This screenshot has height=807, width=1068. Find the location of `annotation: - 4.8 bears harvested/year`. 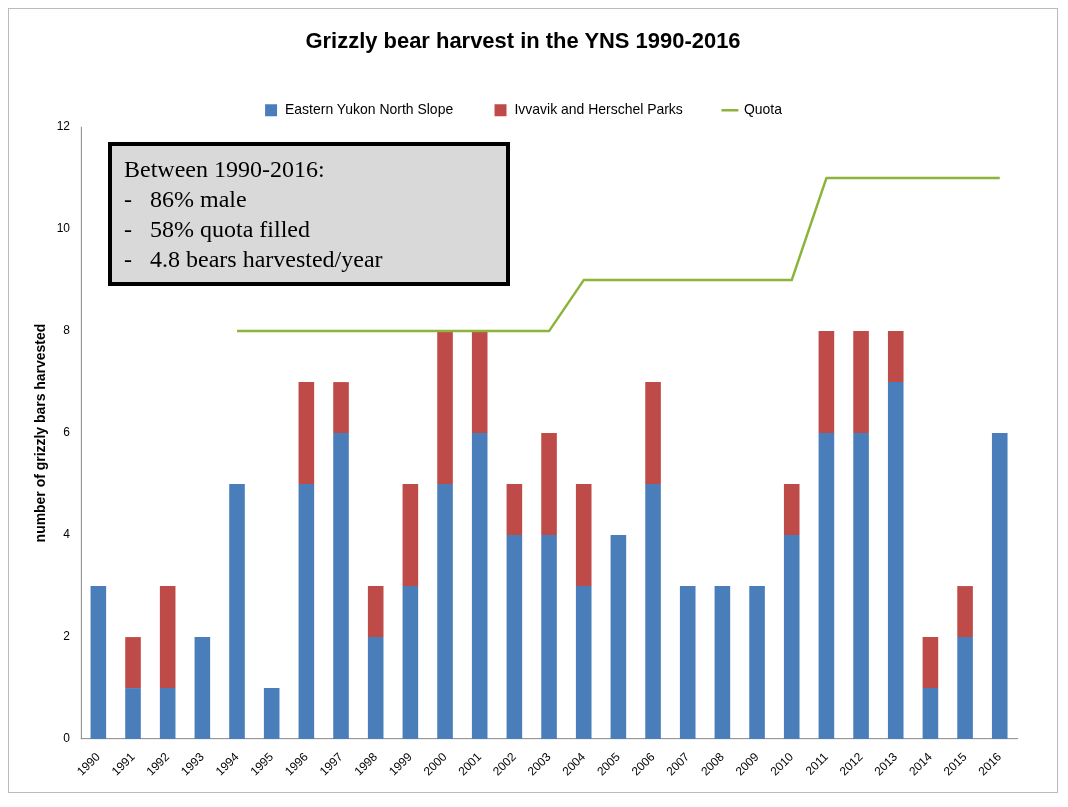

annotation: - 4.8 bears harvested/year is located at coordinates (254, 259).